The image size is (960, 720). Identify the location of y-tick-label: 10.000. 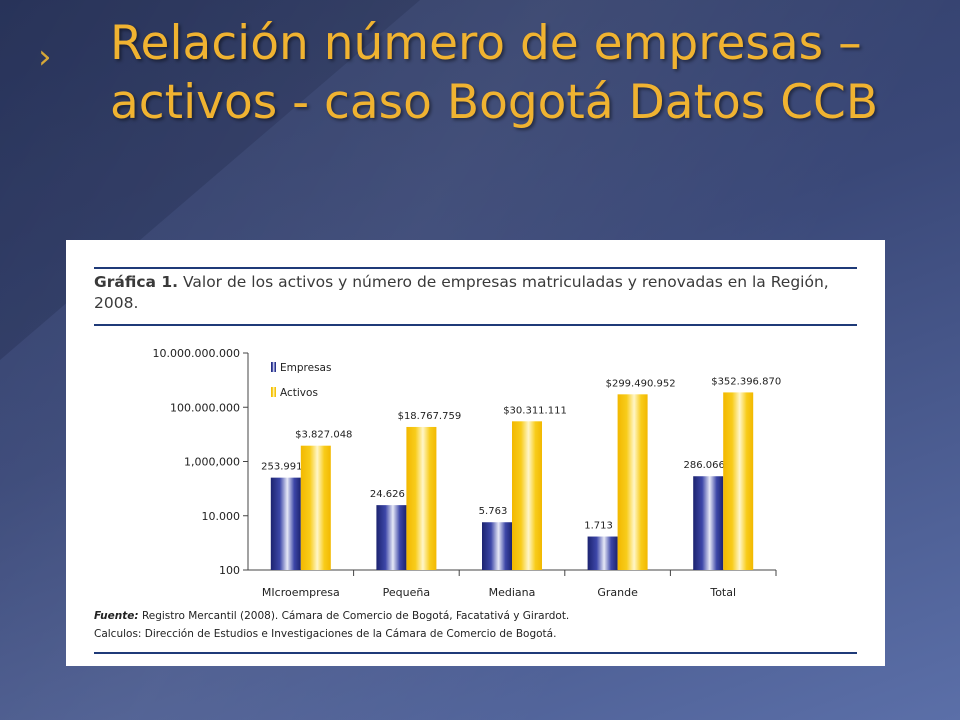
(221, 516).